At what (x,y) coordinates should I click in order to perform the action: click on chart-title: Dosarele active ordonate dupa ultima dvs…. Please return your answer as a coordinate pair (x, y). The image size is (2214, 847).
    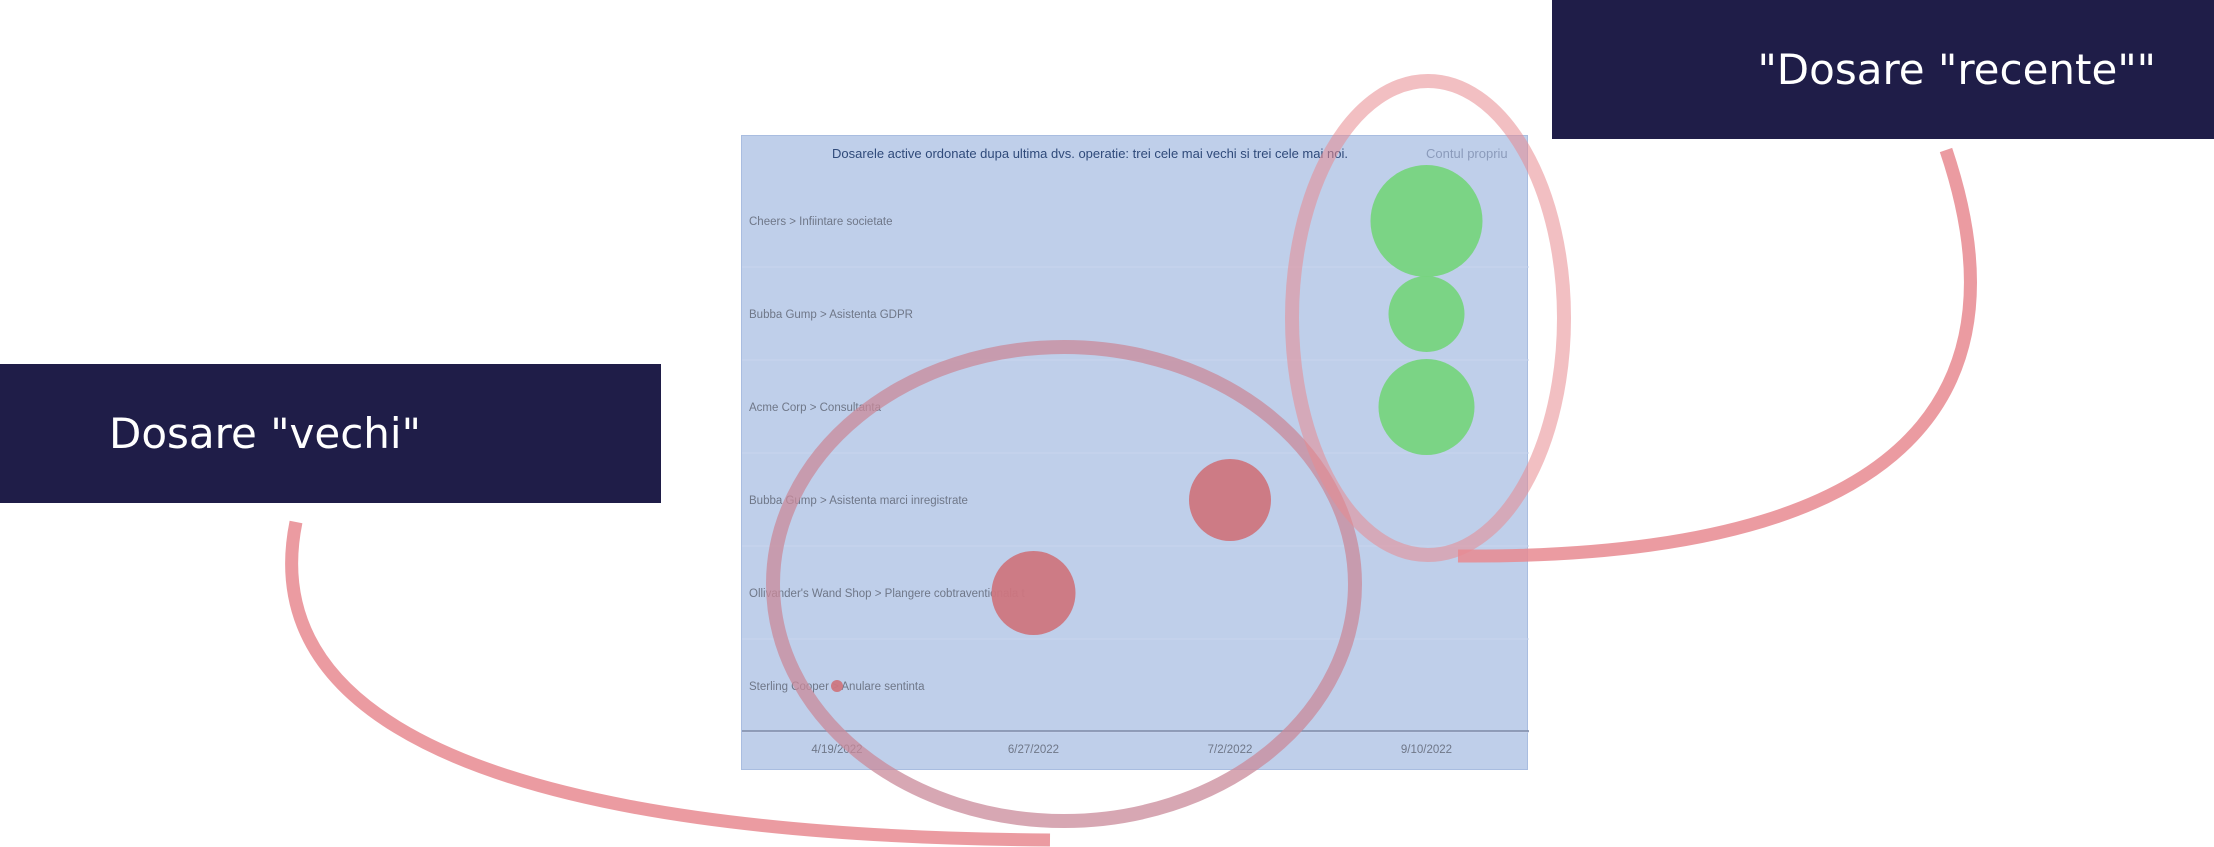
    Looking at the image, I should click on (1090, 153).